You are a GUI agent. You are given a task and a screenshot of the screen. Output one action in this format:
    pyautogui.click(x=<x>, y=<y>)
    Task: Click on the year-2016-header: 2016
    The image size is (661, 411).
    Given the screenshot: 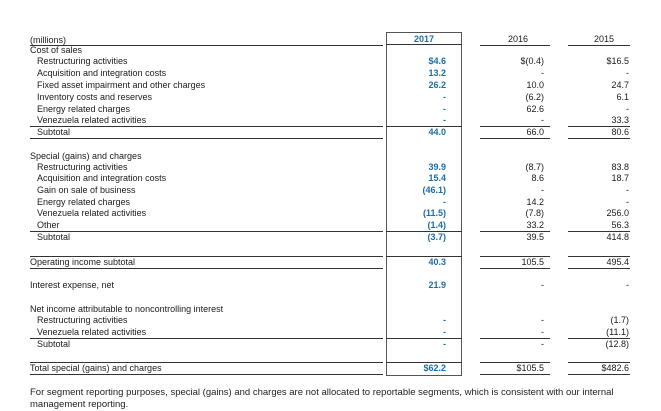 What is the action you would take?
    pyautogui.click(x=518, y=39)
    